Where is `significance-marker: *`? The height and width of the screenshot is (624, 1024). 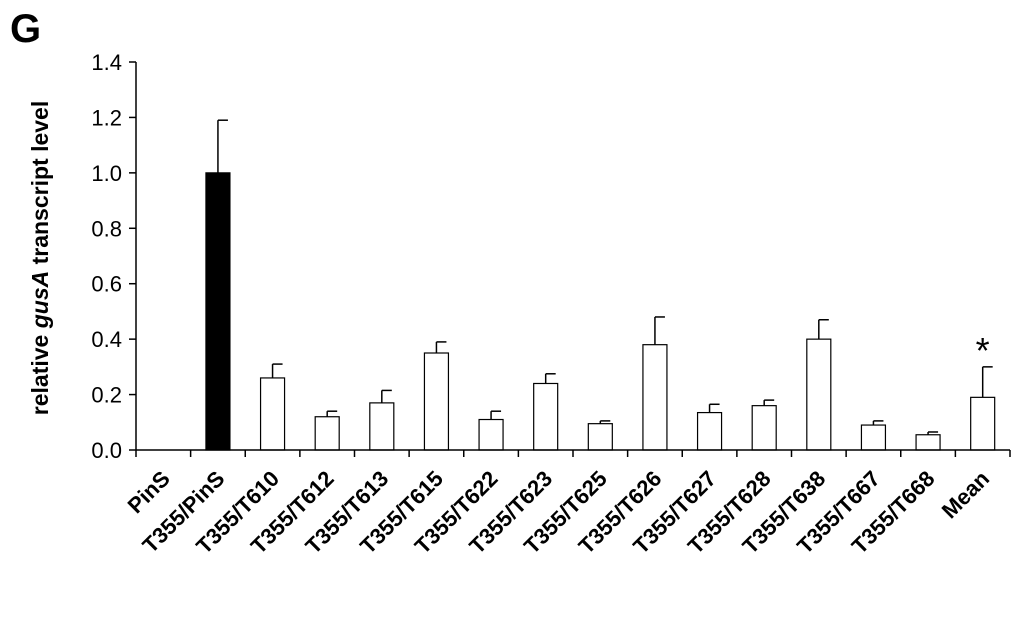
significance-marker: * is located at coordinates (983, 350).